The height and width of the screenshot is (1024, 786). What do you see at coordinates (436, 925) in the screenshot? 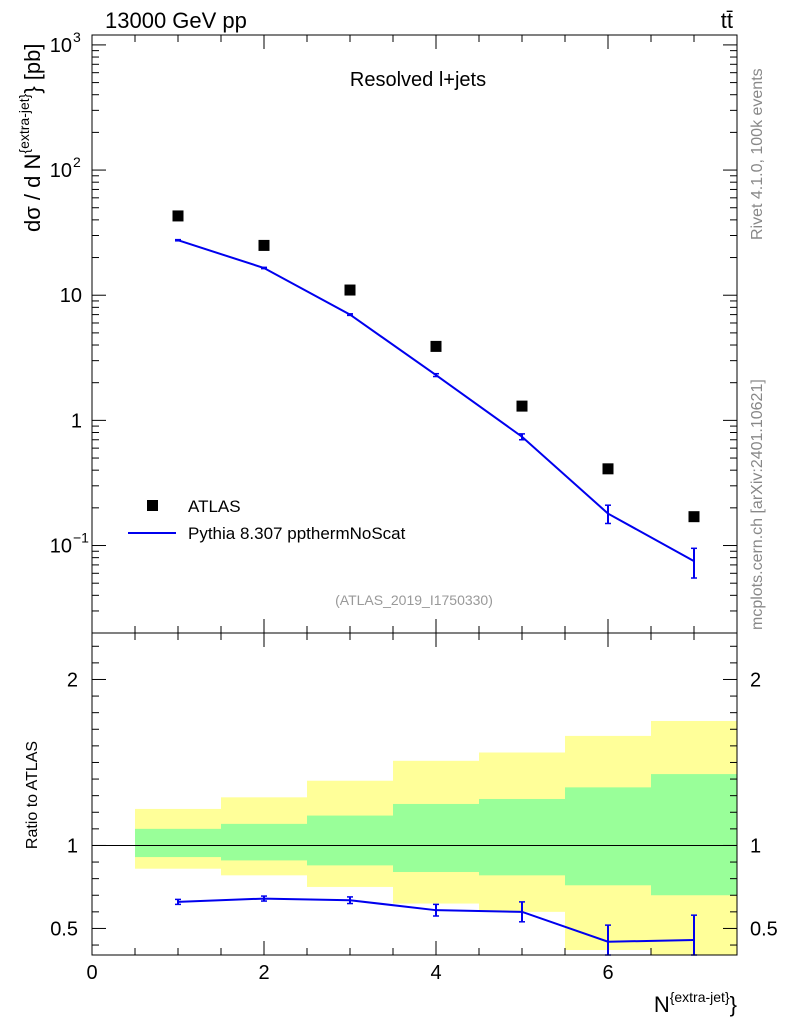
I see `ratio-series` at bounding box center [436, 925].